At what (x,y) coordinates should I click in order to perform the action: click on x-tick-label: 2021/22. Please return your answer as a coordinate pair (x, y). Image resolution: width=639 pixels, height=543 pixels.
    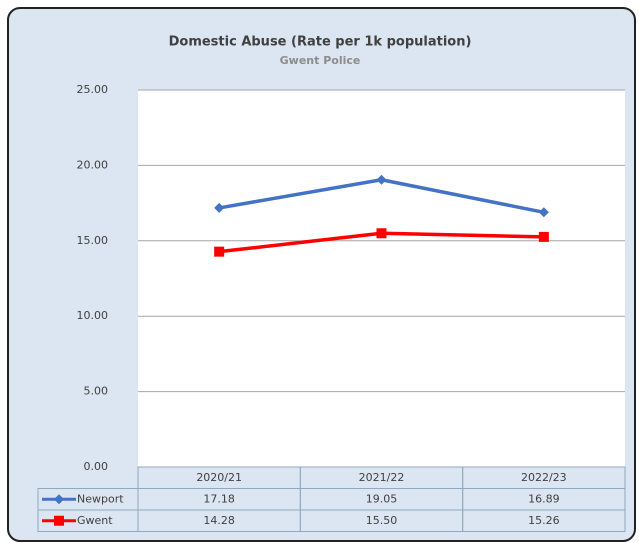
    Looking at the image, I should click on (382, 477).